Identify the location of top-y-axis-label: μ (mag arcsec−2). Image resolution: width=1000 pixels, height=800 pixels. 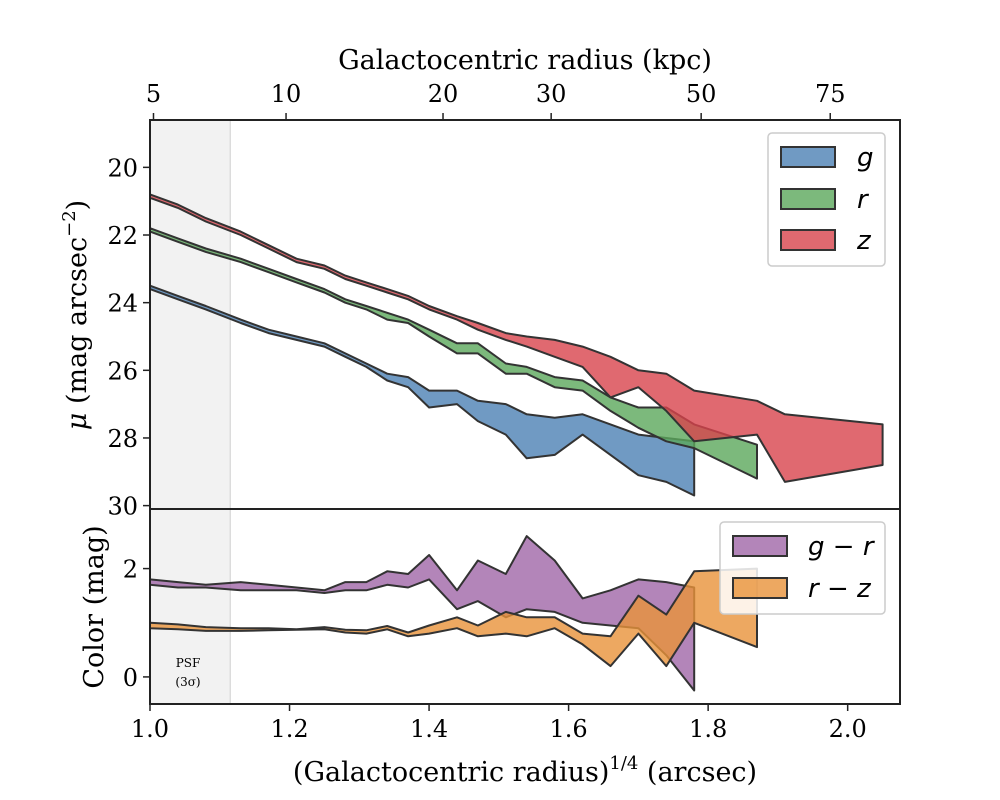
(76, 315).